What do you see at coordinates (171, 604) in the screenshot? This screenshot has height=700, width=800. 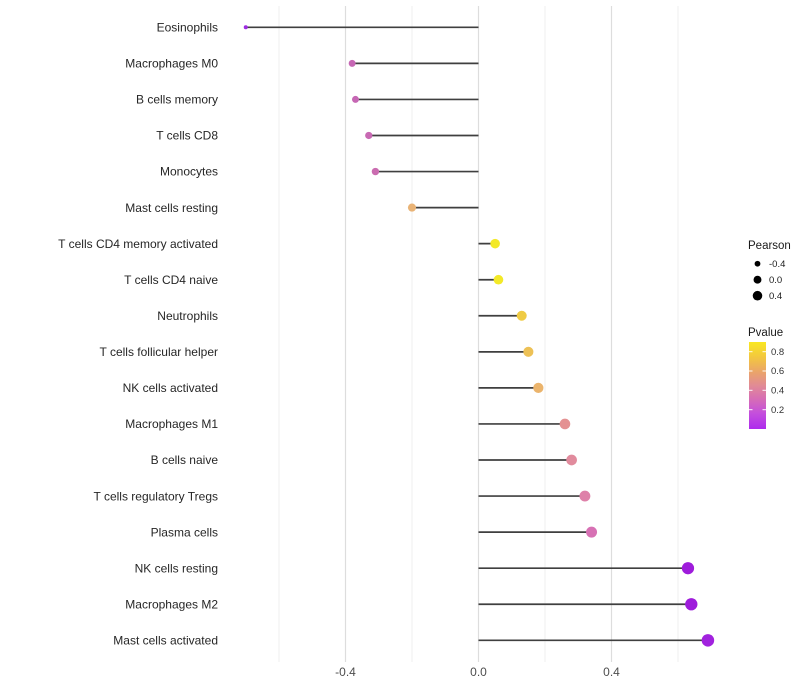 I see `row-label: Macrophages M2` at bounding box center [171, 604].